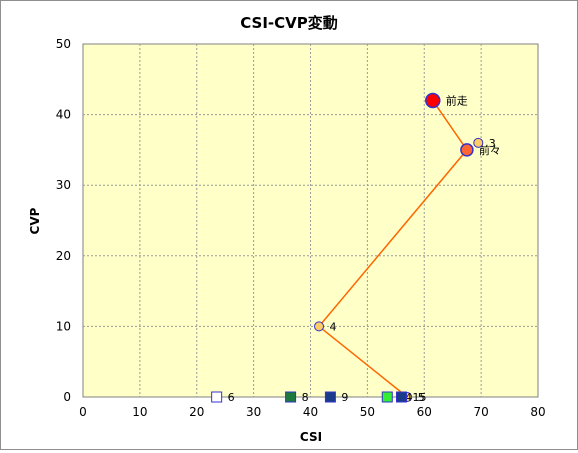  Describe the element at coordinates (537, 412) in the screenshot. I see `x-tick-label: 80` at that location.